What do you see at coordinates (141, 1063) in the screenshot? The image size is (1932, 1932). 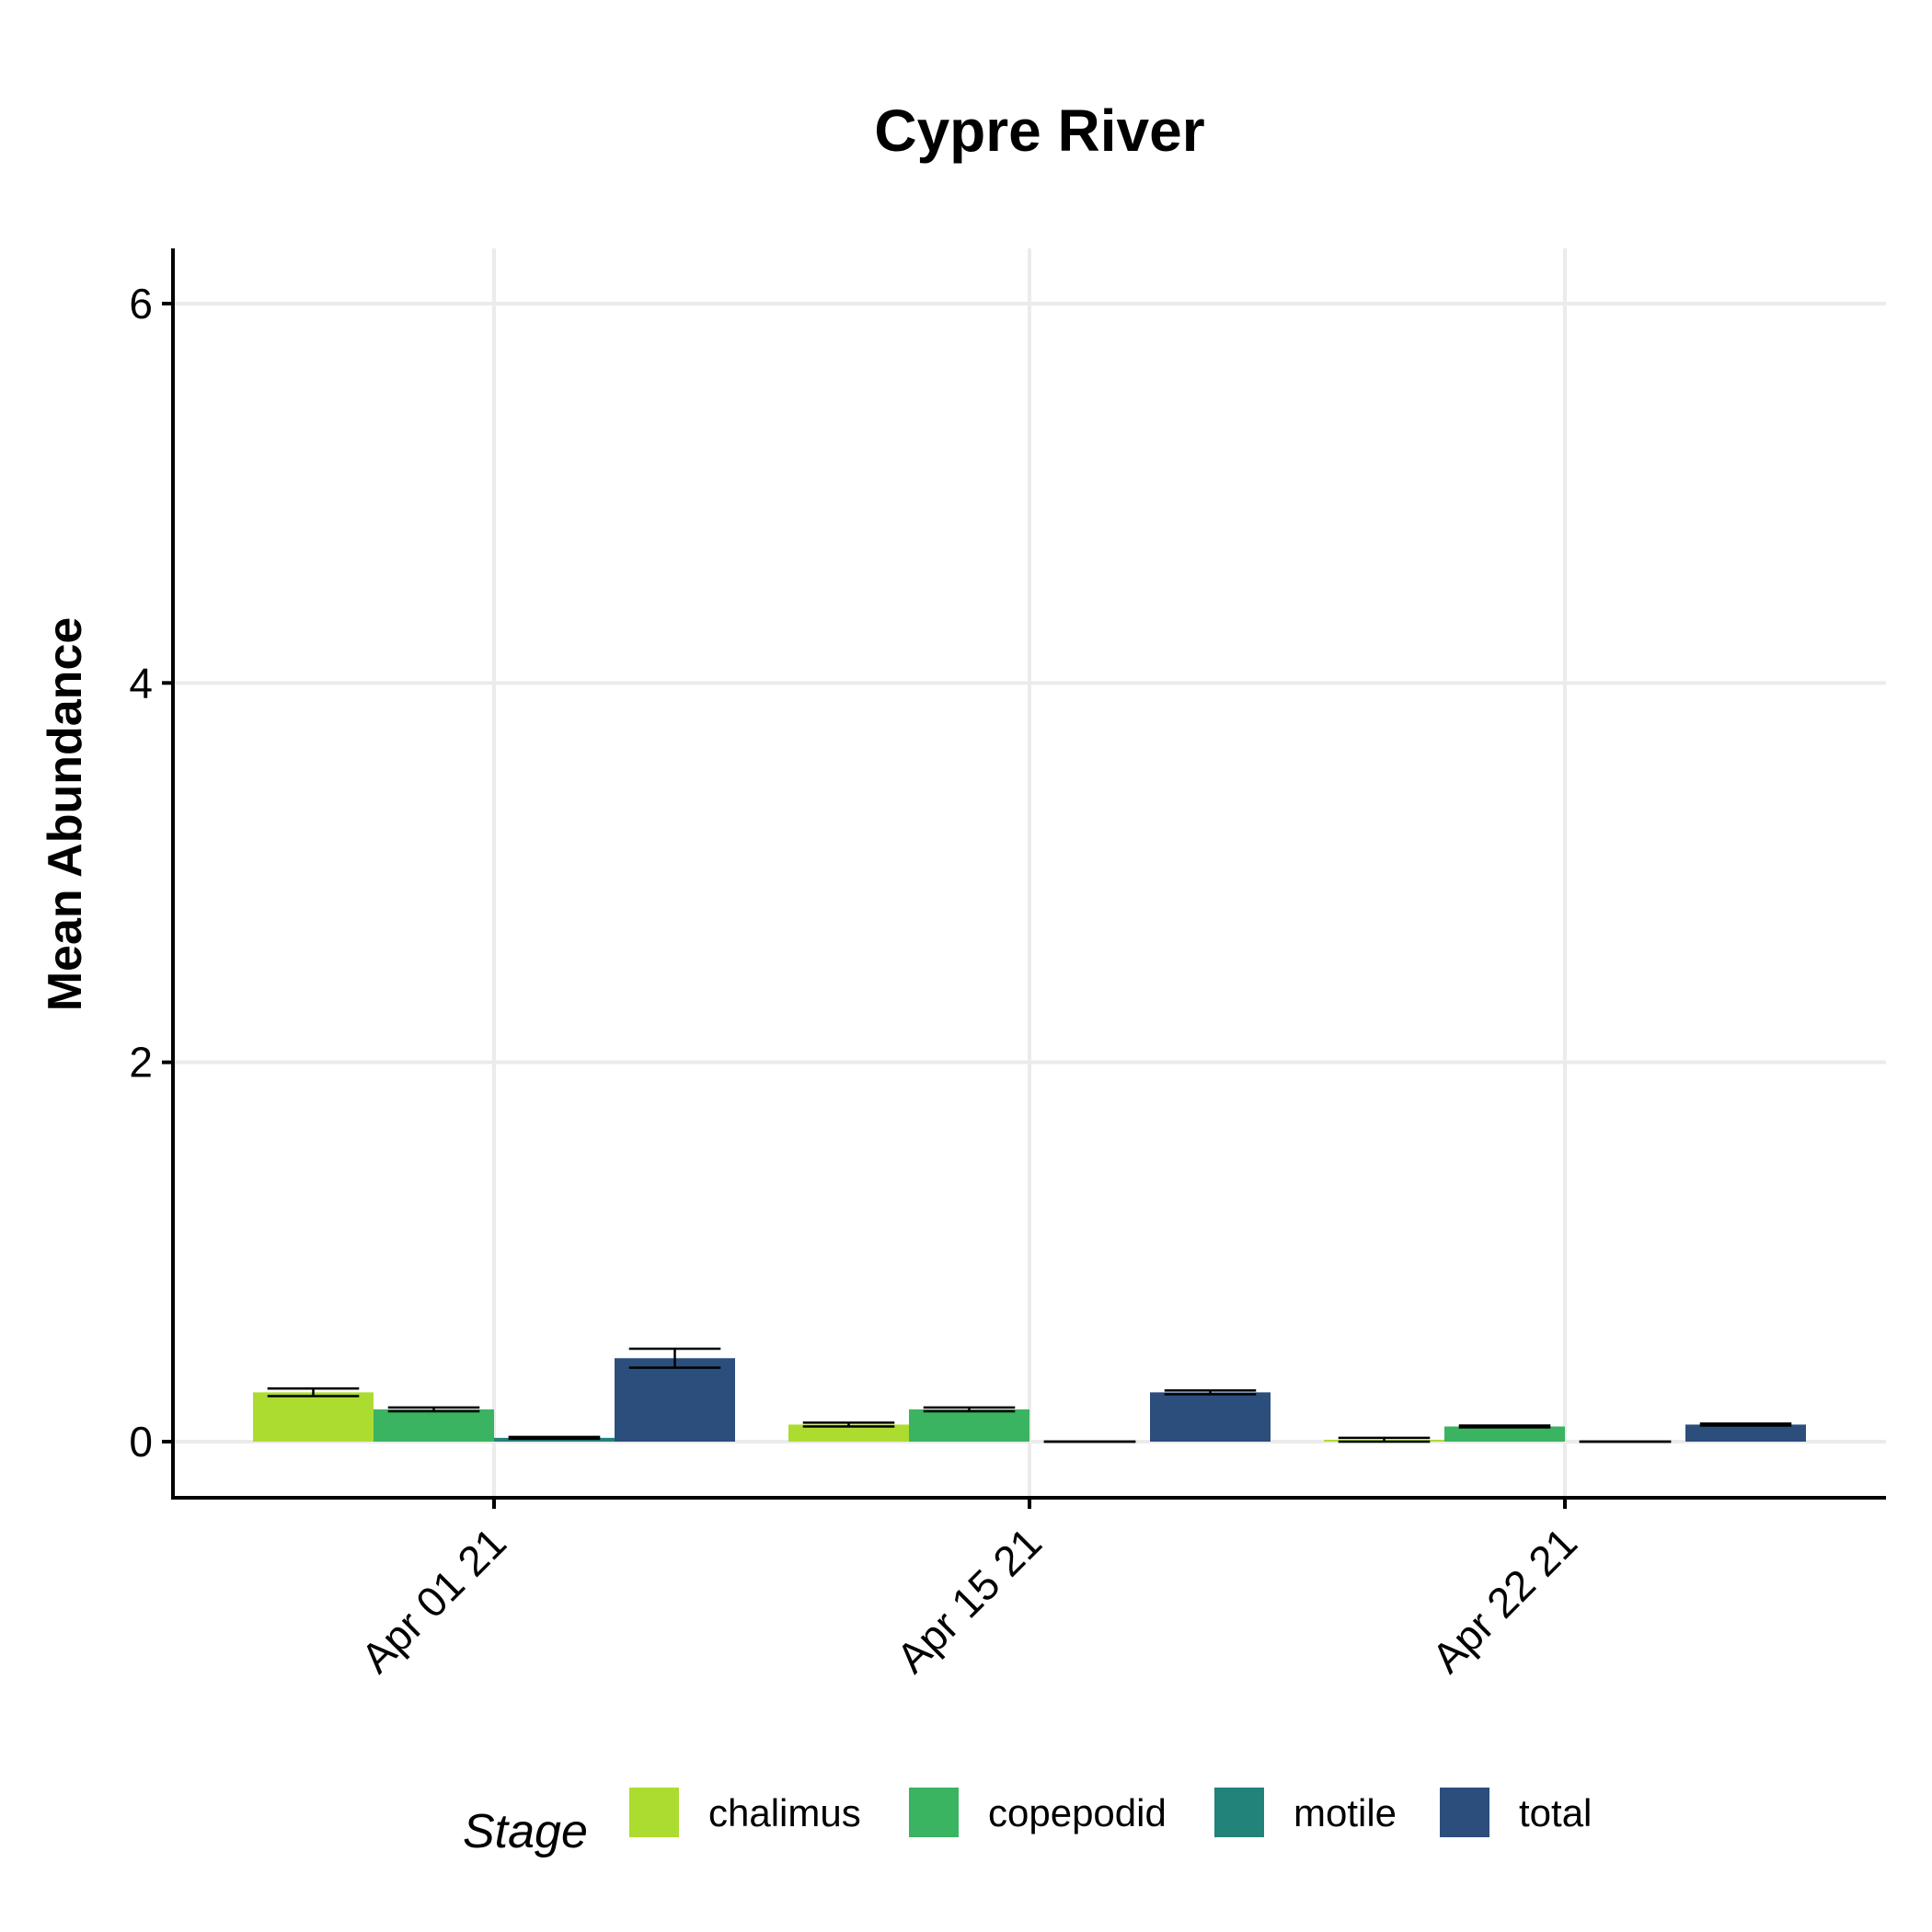 I see `y-tick-label: 2` at bounding box center [141, 1063].